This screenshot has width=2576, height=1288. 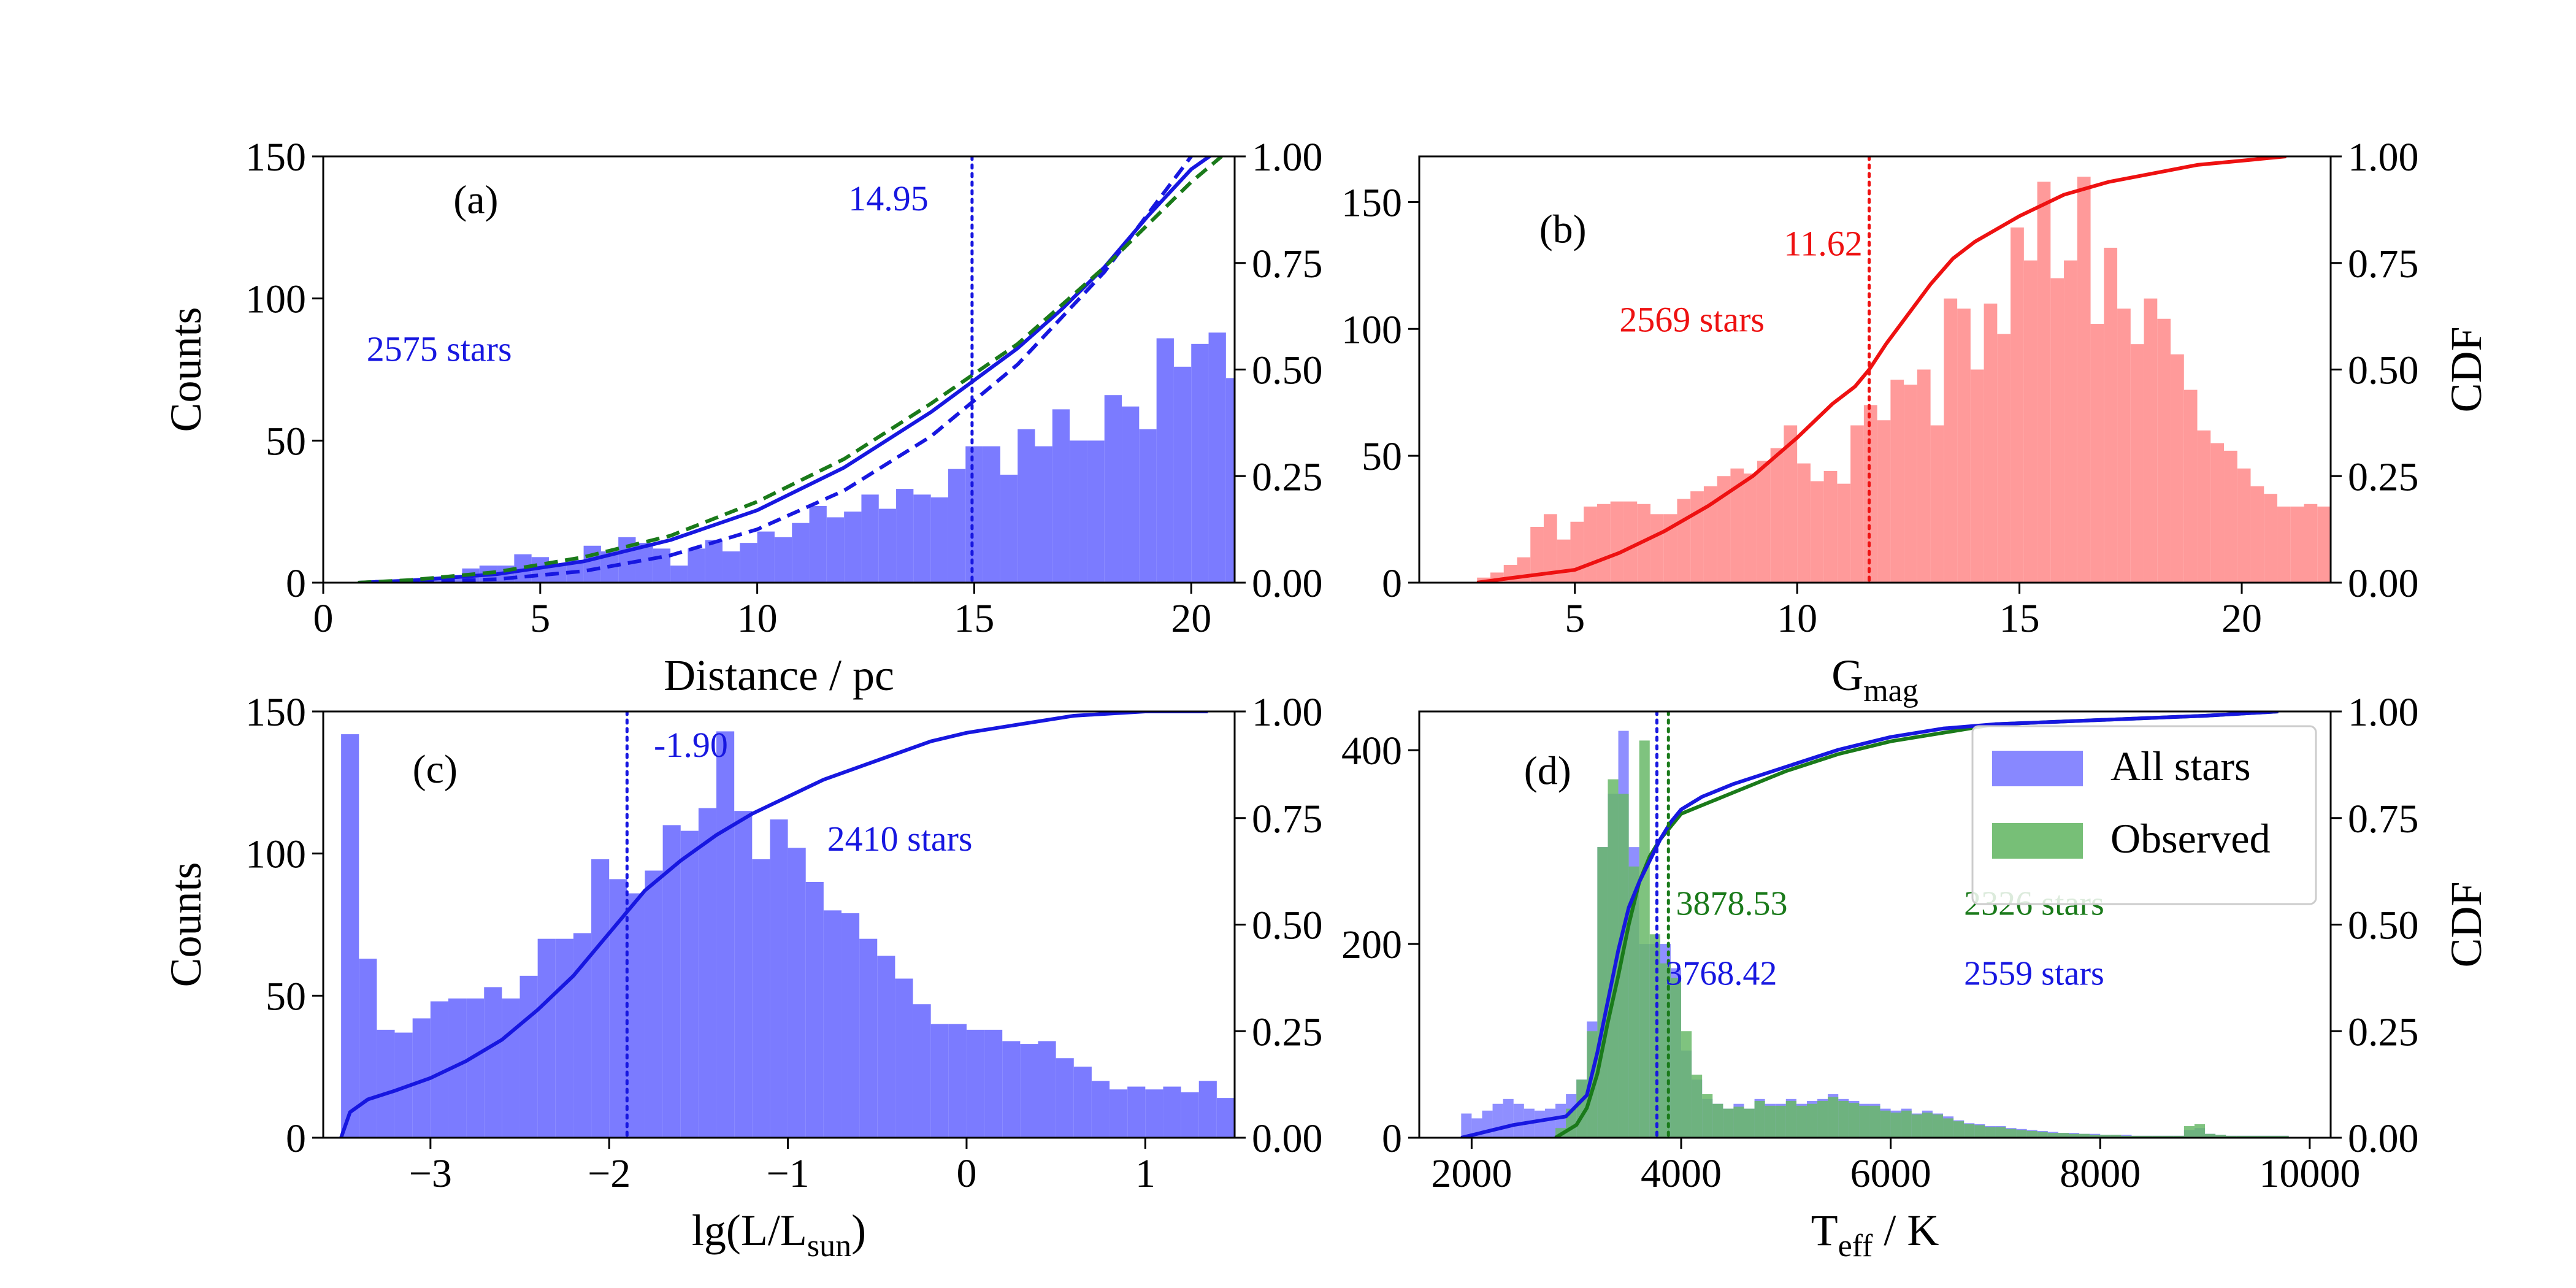 I want to click on x-tick-label: 4000, so click(x=1681, y=1173).